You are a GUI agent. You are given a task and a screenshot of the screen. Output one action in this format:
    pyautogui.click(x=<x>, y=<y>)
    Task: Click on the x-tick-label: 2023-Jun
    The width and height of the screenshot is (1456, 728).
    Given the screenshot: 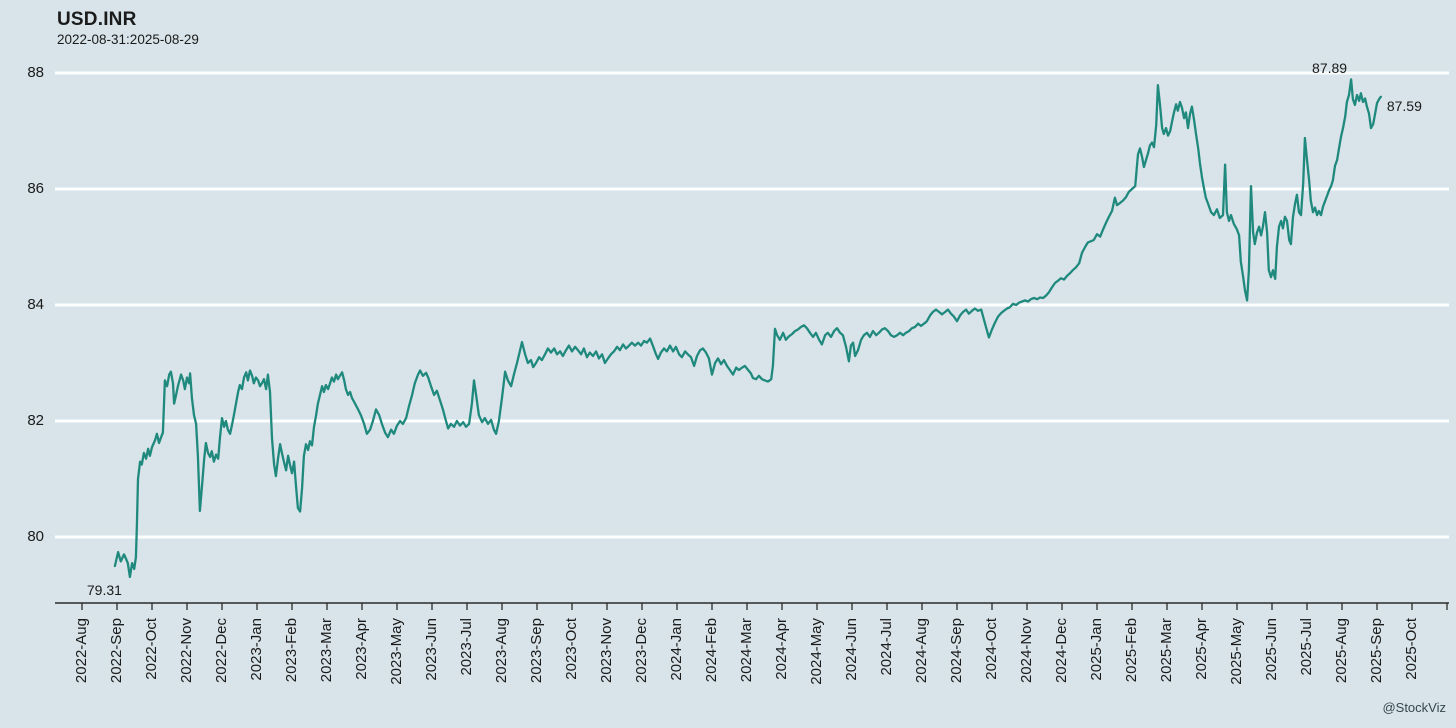 What is the action you would take?
    pyautogui.click(x=431, y=649)
    